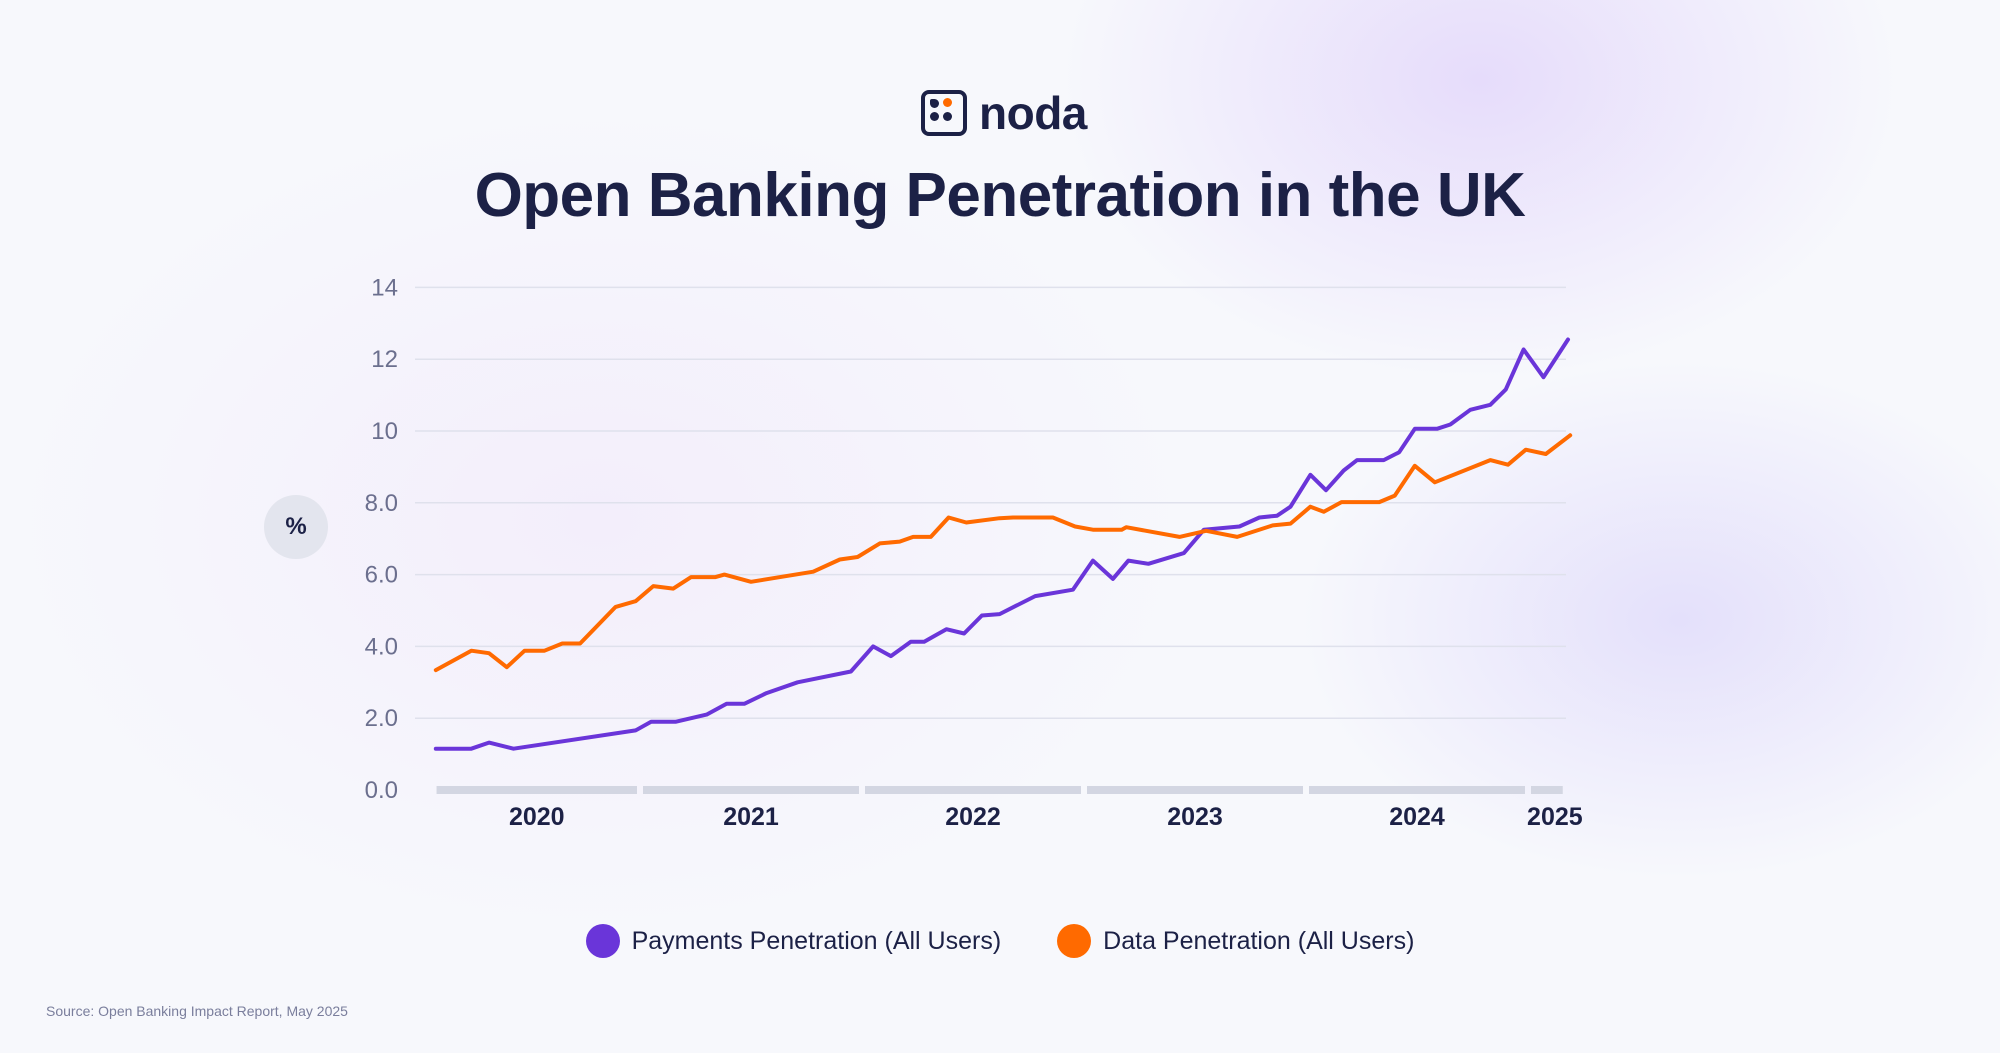 Image resolution: width=2000 pixels, height=1053 pixels. Describe the element at coordinates (381, 575) in the screenshot. I see `y-tick-label: 6.0` at that location.